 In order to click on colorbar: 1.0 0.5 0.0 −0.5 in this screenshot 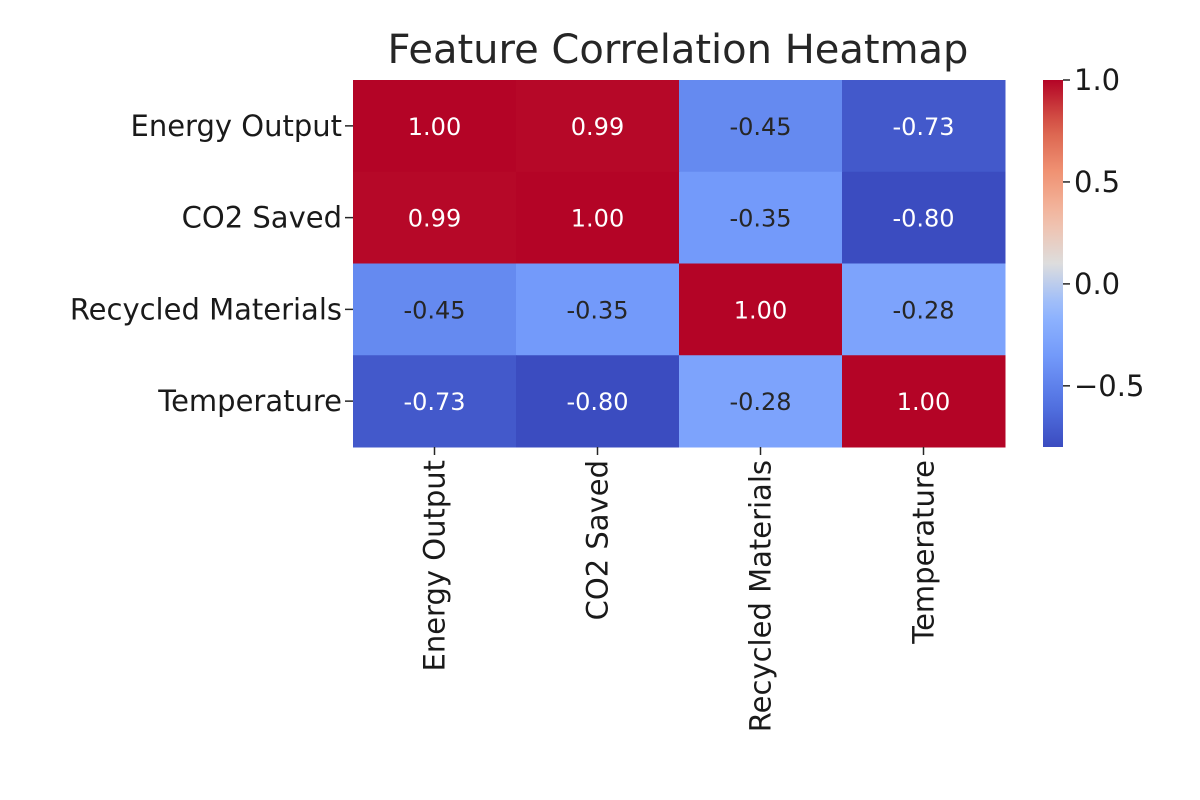, I will do `click(1093, 255)`.